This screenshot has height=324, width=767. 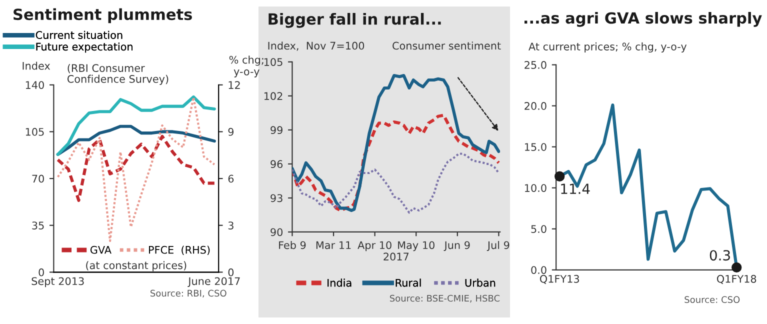 What do you see at coordinates (480, 282) in the screenshot?
I see `legend-label: Urban` at bounding box center [480, 282].